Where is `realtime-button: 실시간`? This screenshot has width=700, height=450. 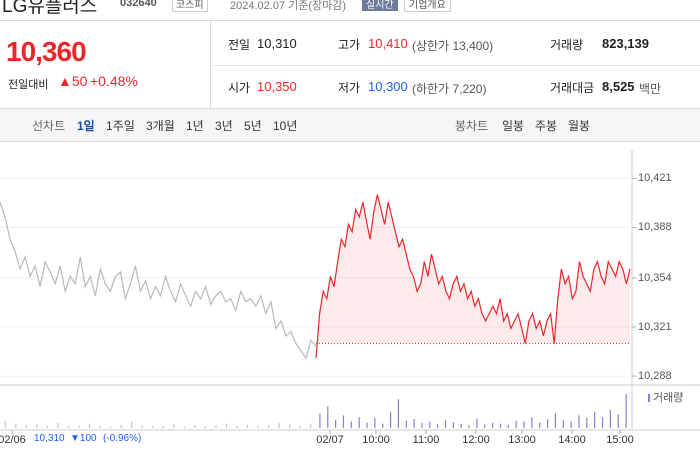 realtime-button: 실시간 is located at coordinates (380, 5).